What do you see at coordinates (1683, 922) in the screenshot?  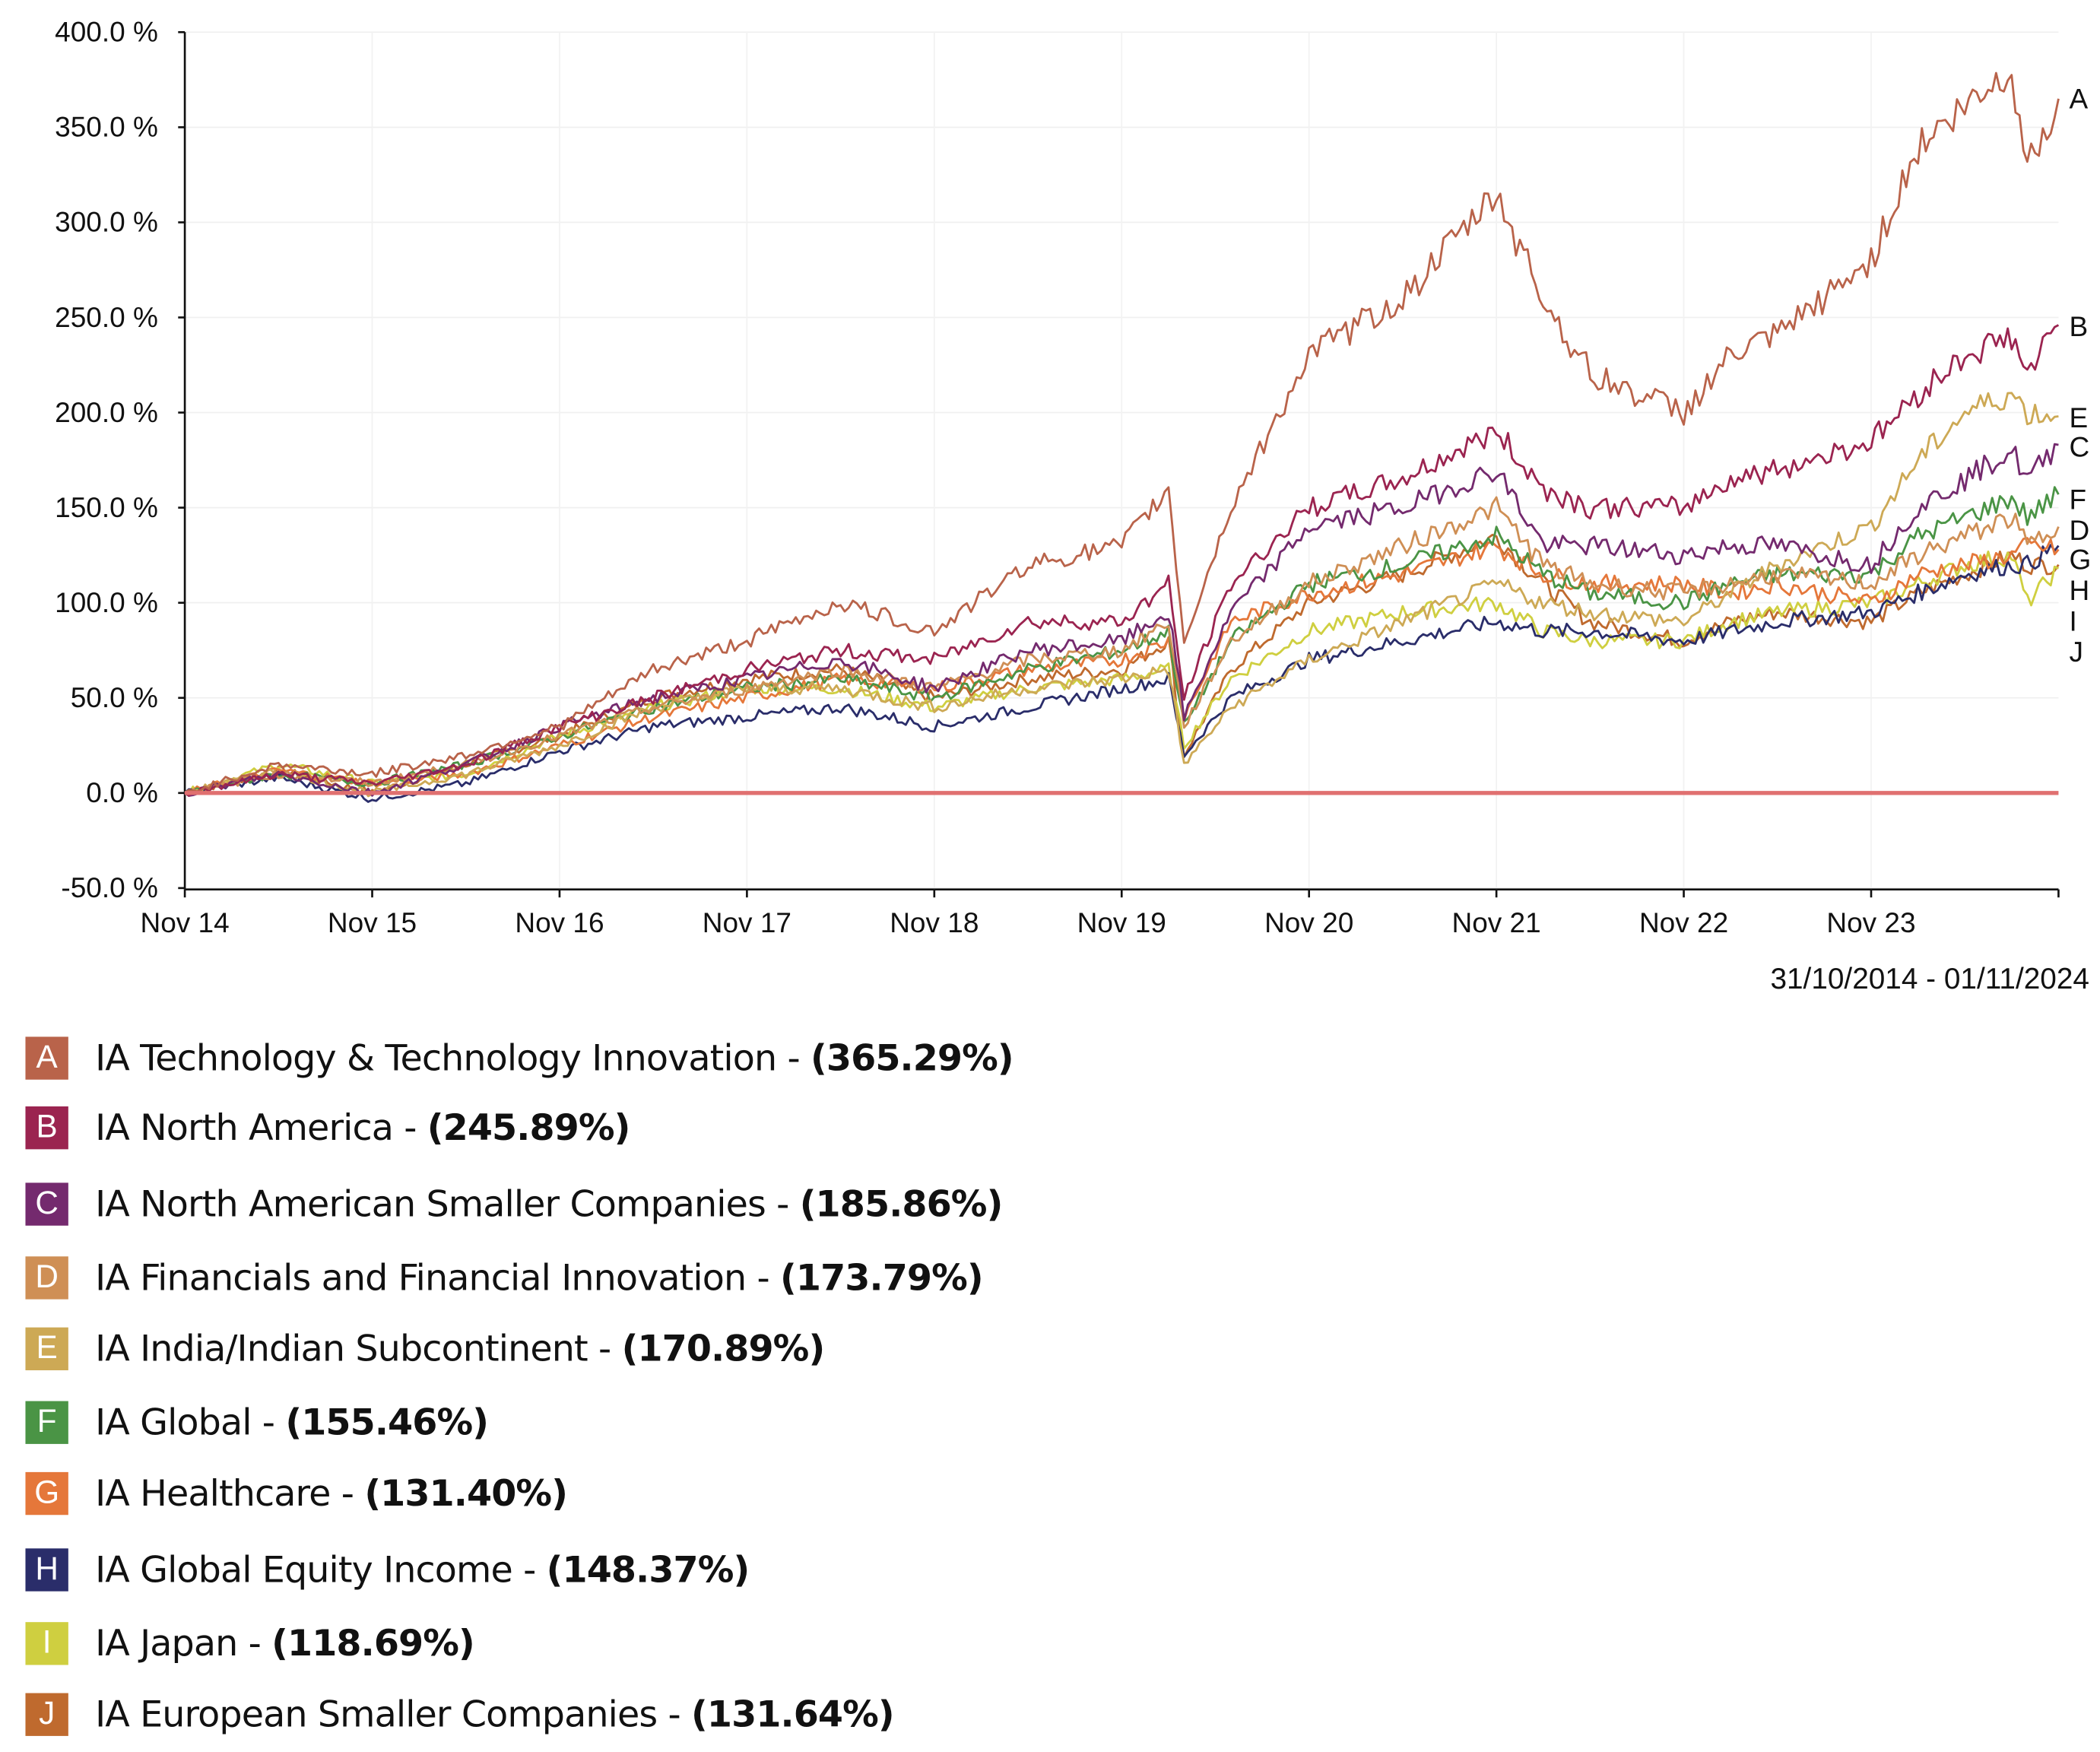 I see `x-tick-label: Nov 22` at bounding box center [1683, 922].